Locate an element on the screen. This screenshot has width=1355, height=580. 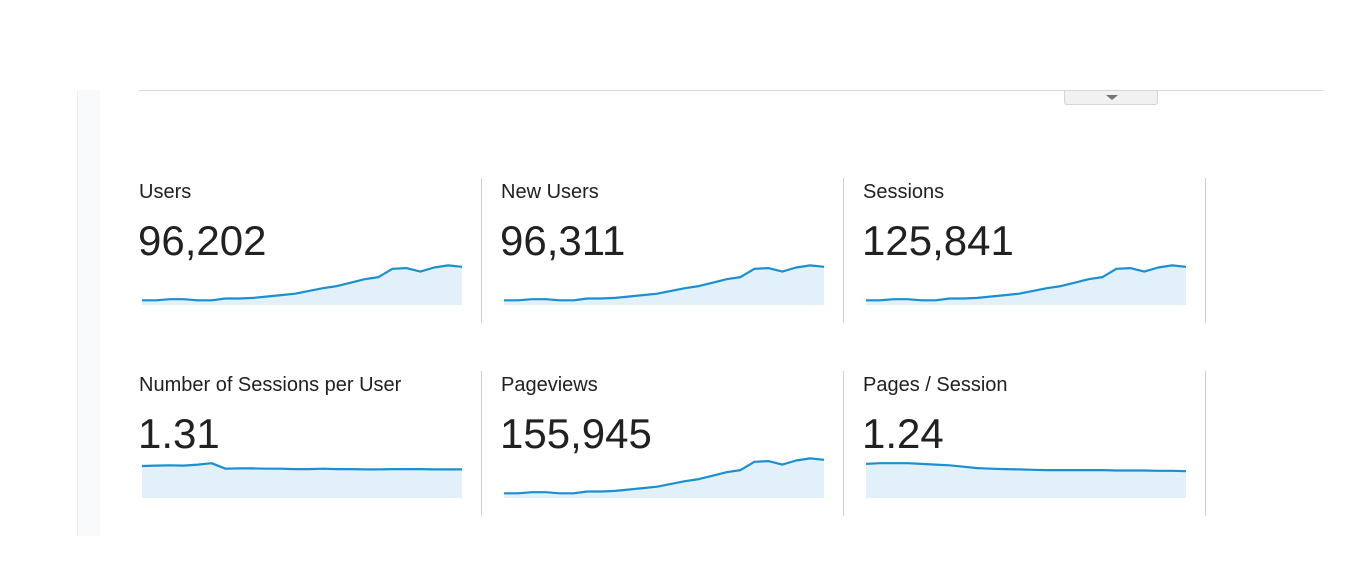
left-rail is located at coordinates (88, 313).